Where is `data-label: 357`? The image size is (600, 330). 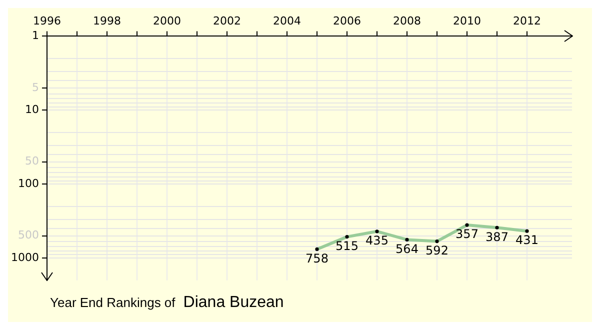 data-label: 357 is located at coordinates (467, 234).